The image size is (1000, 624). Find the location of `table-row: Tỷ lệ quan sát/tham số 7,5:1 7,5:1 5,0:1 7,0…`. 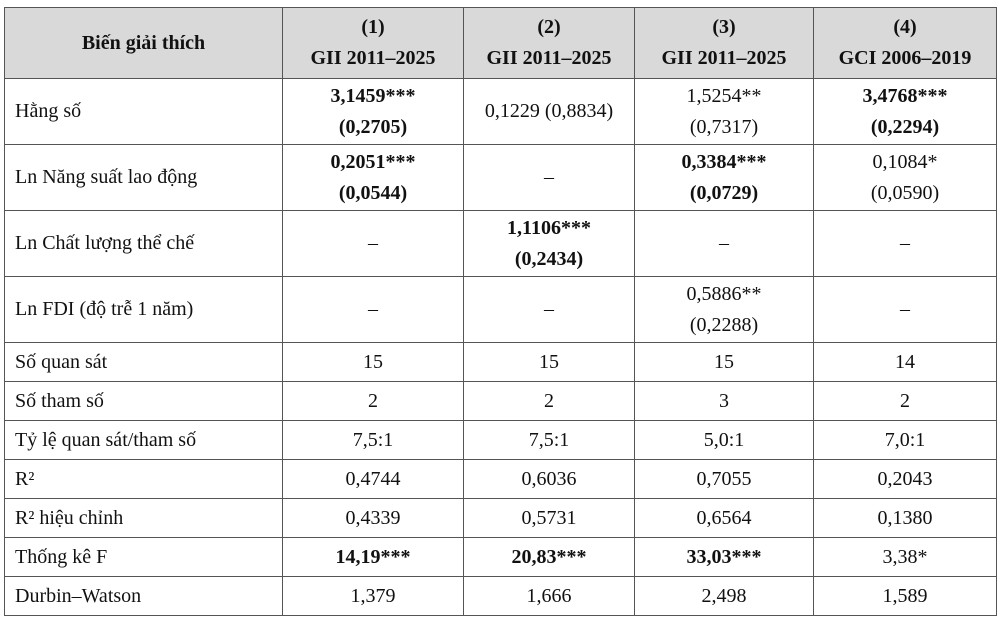

table-row: Tỷ lệ quan sát/tham số 7,5:1 7,5:1 5,0:1 7,0… is located at coordinates (500, 440).